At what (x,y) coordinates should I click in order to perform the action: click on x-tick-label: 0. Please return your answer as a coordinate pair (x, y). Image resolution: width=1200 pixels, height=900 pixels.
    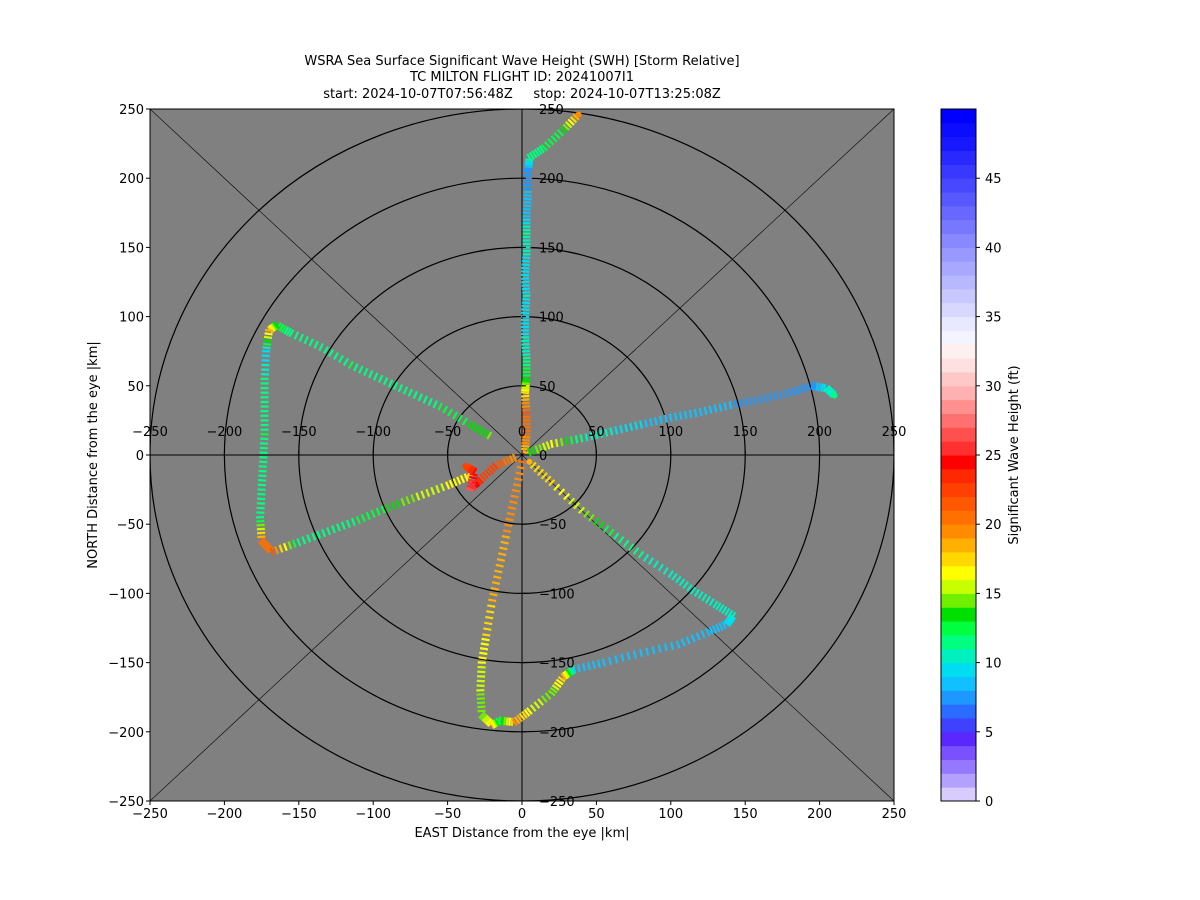
    Looking at the image, I should click on (522, 814).